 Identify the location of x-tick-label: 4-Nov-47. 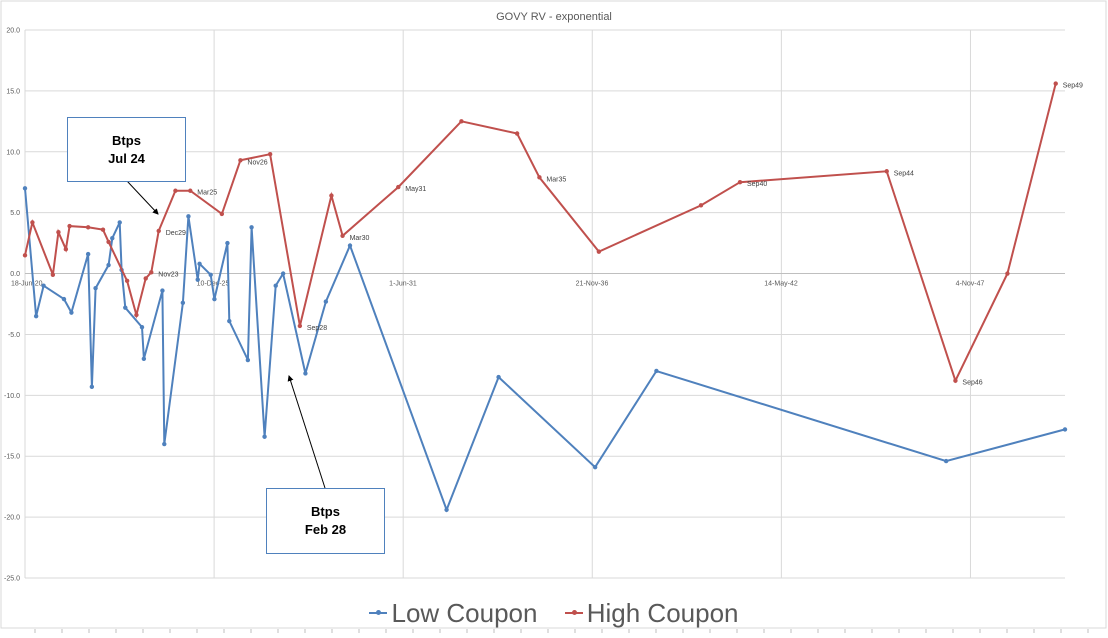
(970, 284).